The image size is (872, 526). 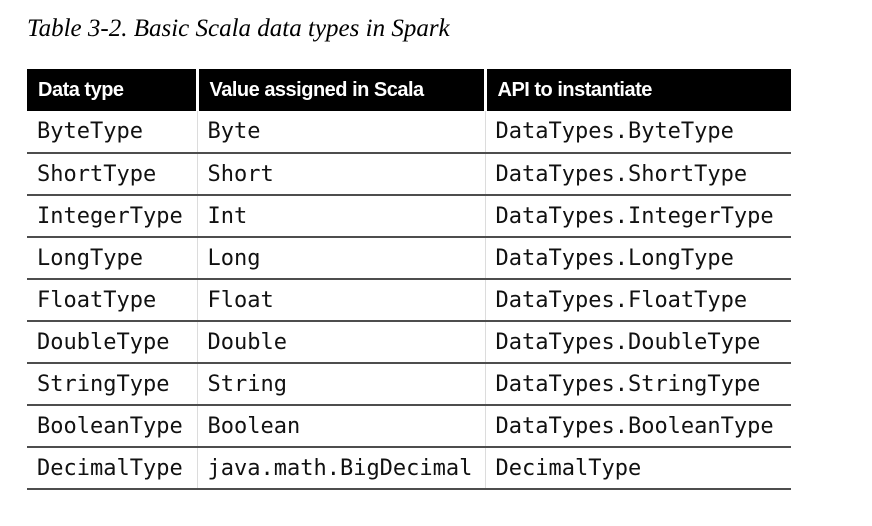 What do you see at coordinates (112, 384) in the screenshot?
I see `cell-data-type: StringType` at bounding box center [112, 384].